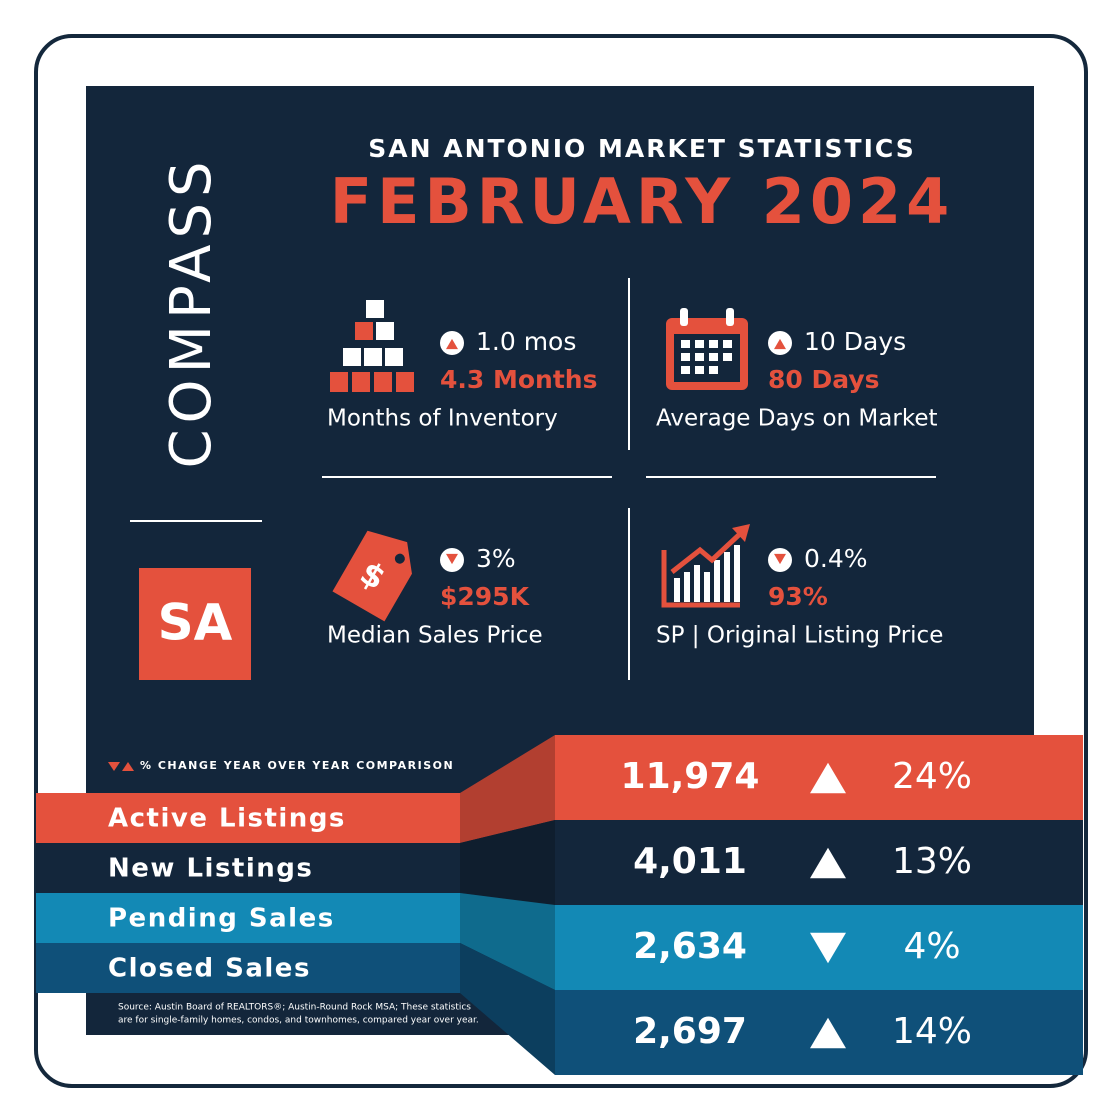  Describe the element at coordinates (836, 558) in the screenshot. I see `stat-change: 0.4%` at that location.